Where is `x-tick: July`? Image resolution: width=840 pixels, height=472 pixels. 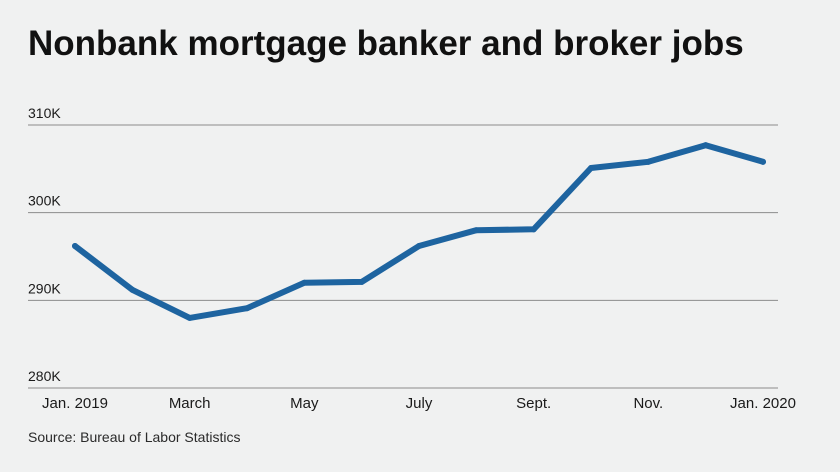
x-tick: July is located at coordinates (419, 403).